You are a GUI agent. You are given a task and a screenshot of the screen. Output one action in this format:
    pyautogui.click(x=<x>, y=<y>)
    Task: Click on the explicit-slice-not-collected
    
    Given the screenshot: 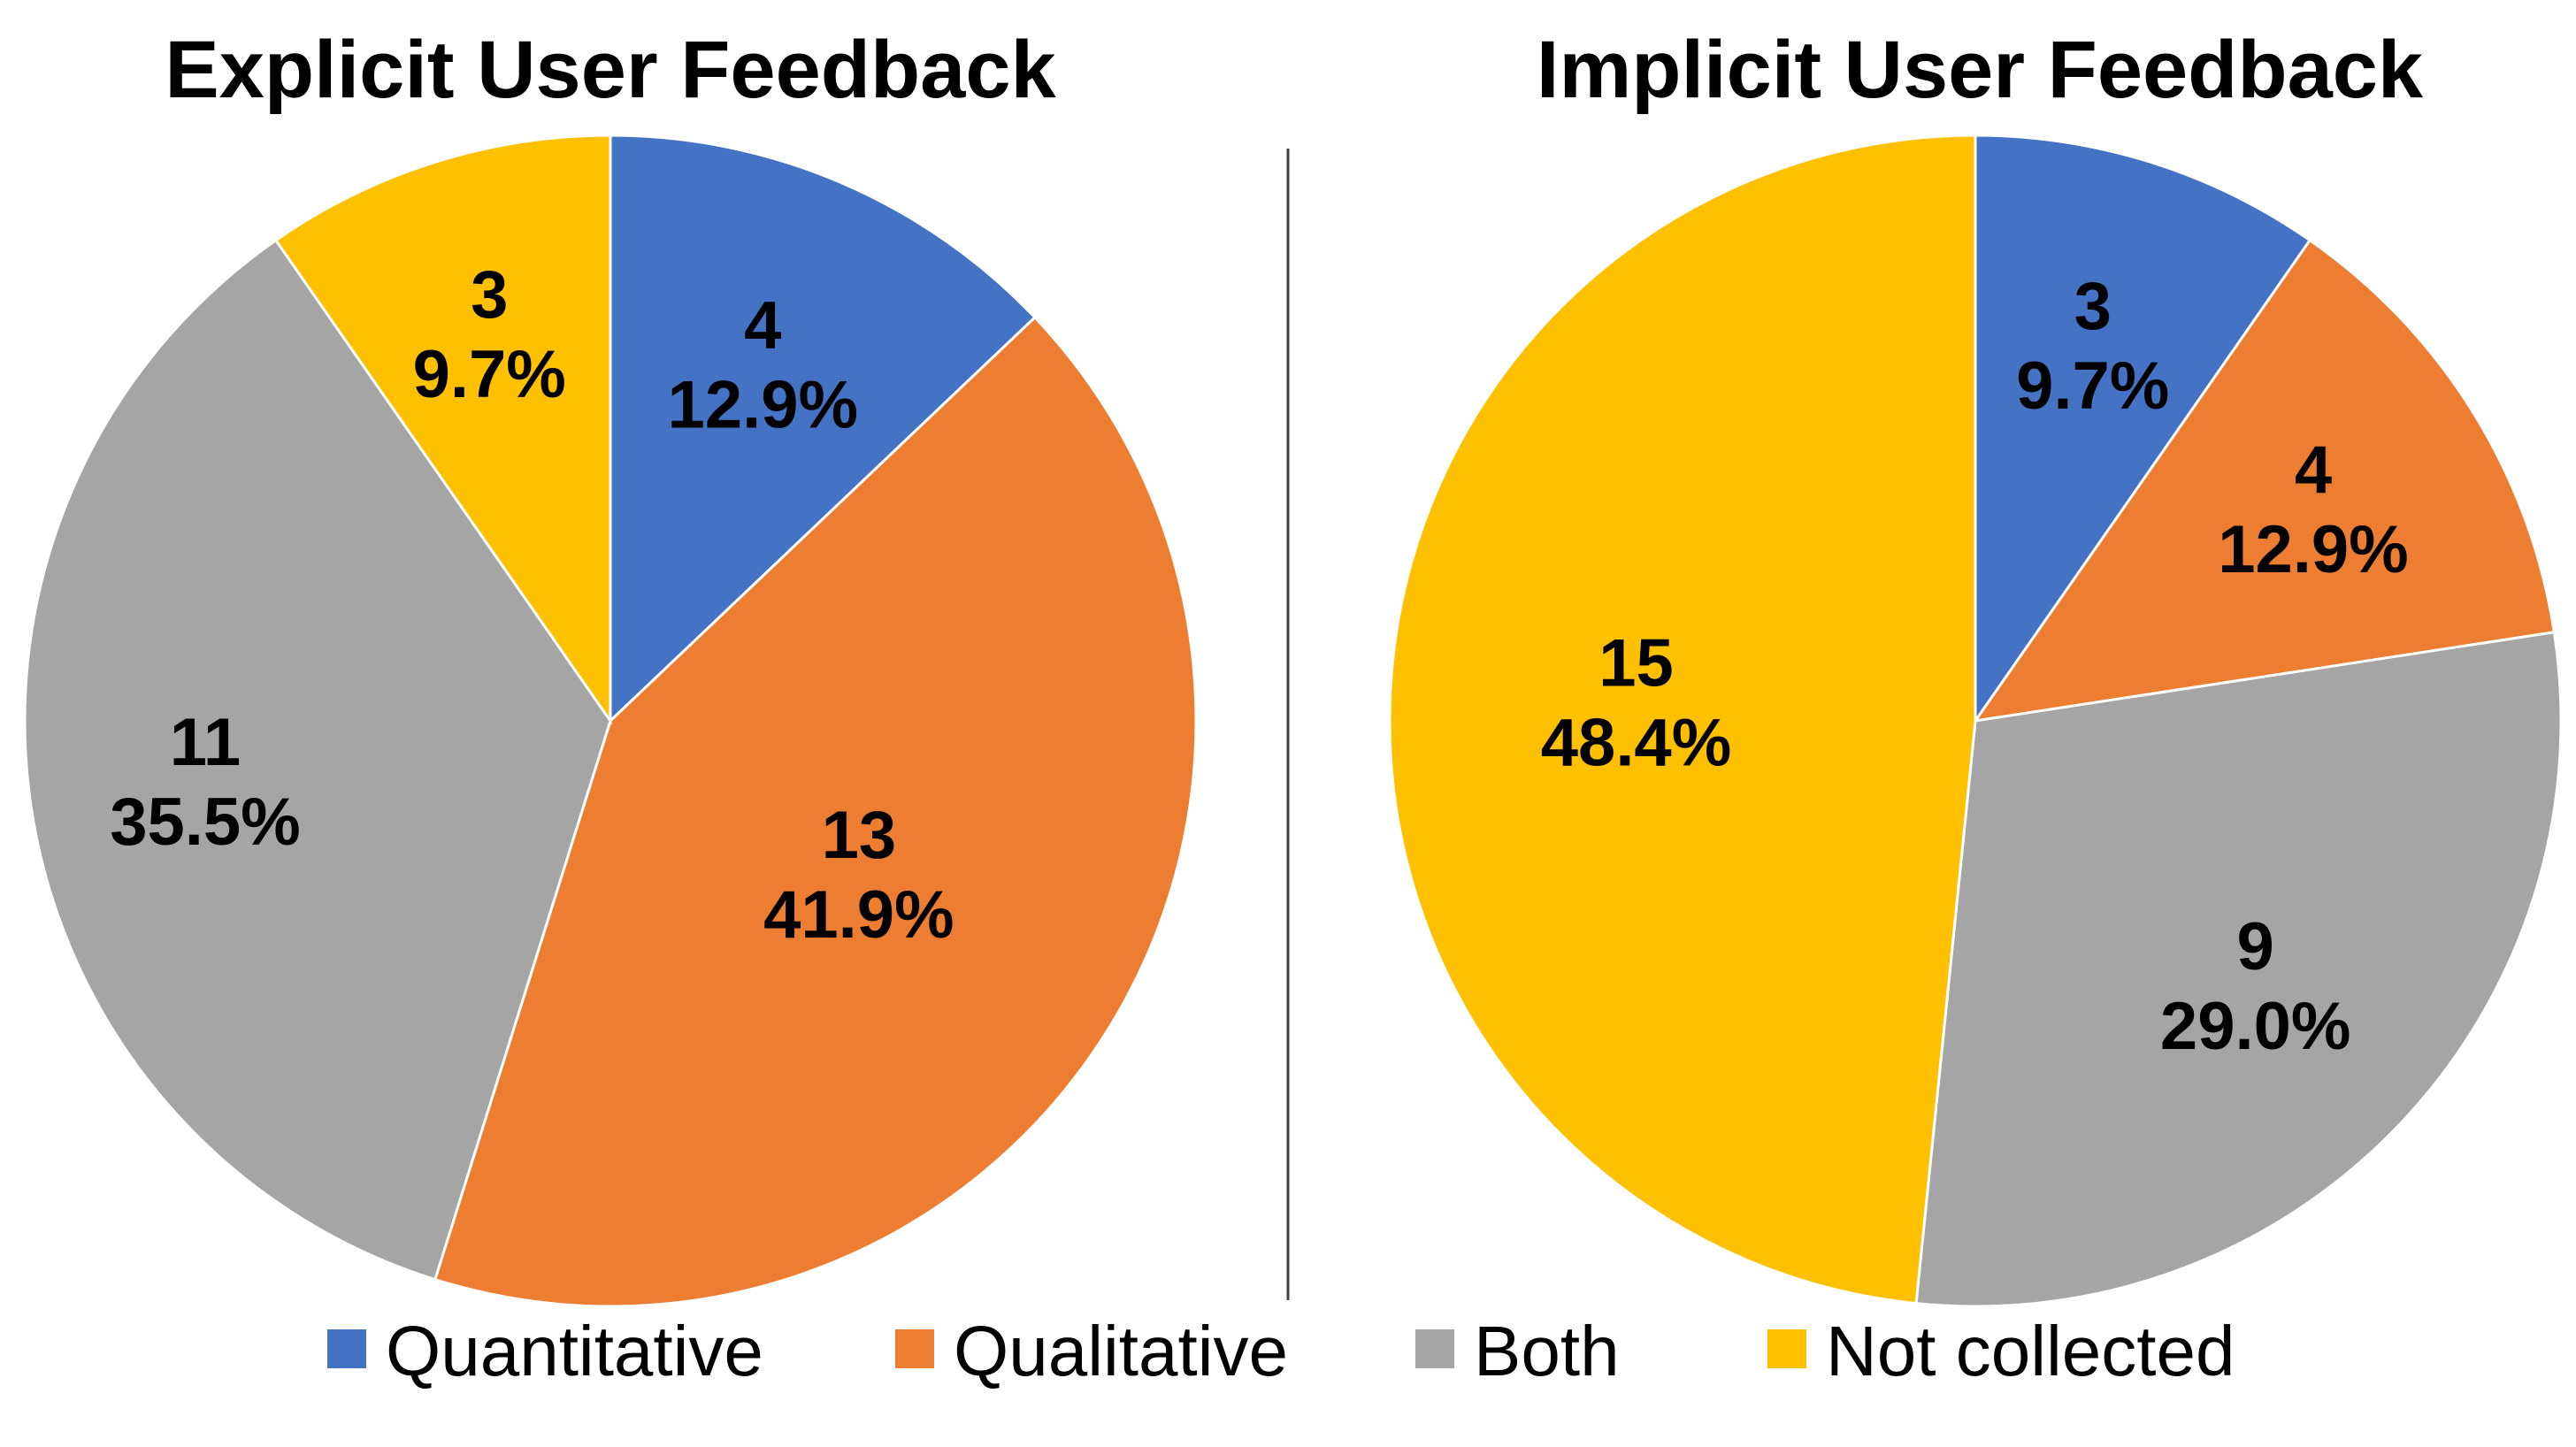 What is the action you would take?
    pyautogui.click(x=442, y=429)
    